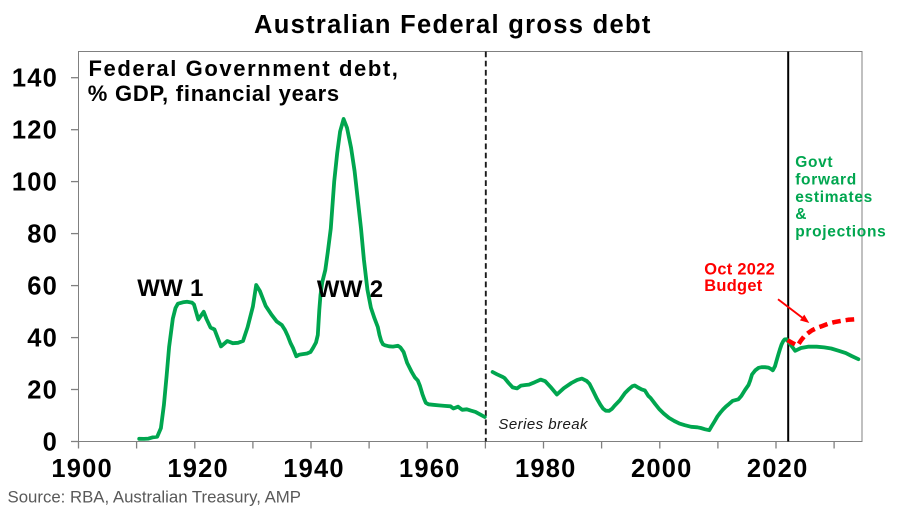 Image resolution: width=905 pixels, height=523 pixels. Describe the element at coordinates (42, 287) in the screenshot. I see `svg-text: 60` at that location.